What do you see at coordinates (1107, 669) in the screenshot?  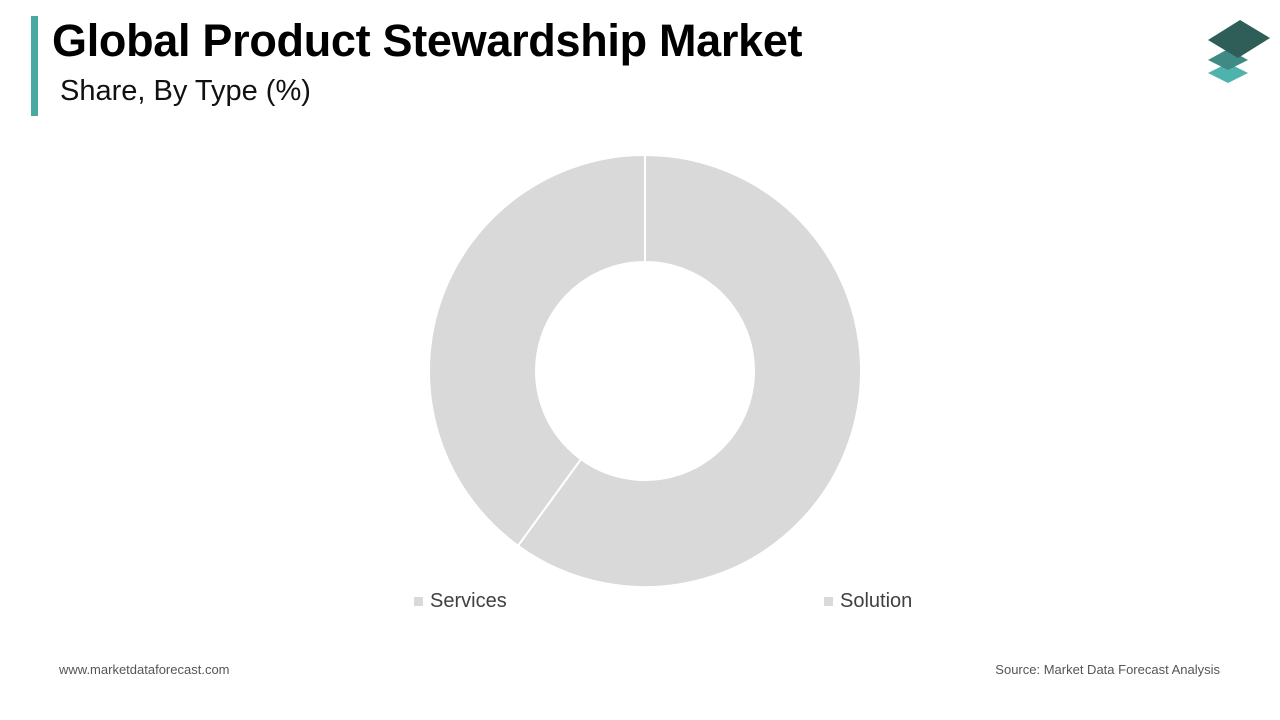 I see `footer-source: Source: Market Data Forecast Analysis` at bounding box center [1107, 669].